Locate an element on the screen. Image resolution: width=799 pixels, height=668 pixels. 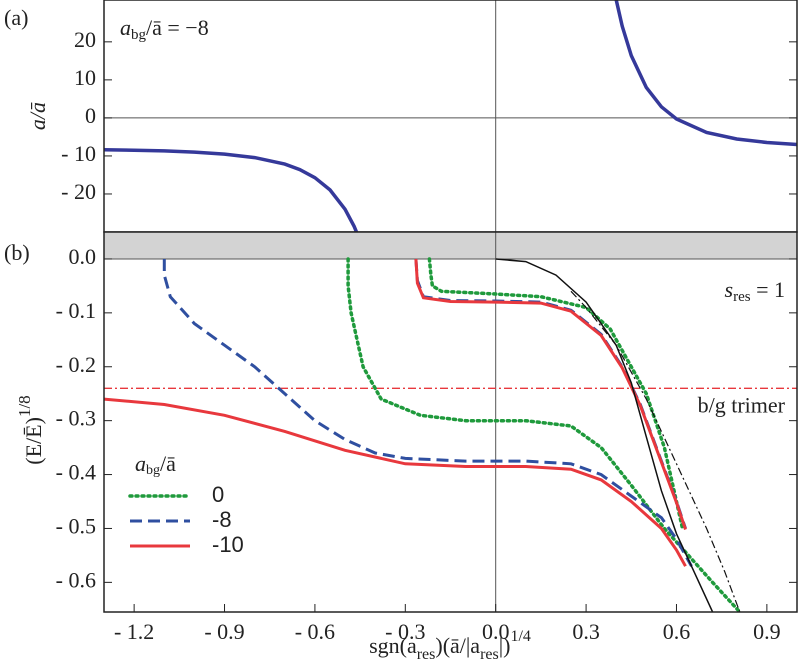
x-tick-label: - 0.6 is located at coordinates (315, 631).